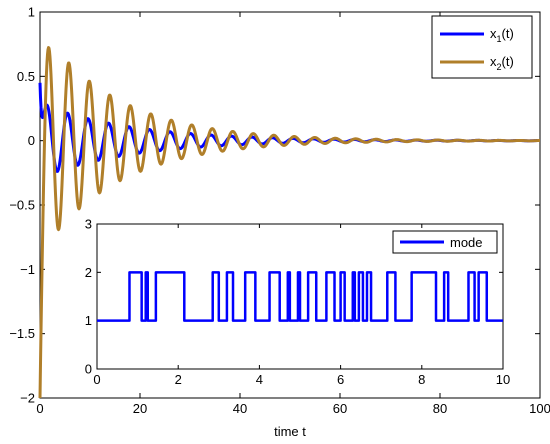 Image resolution: width=550 pixels, height=444 pixels. Describe the element at coordinates (39, 408) in the screenshot. I see `main-x-tick-label: 0` at that location.